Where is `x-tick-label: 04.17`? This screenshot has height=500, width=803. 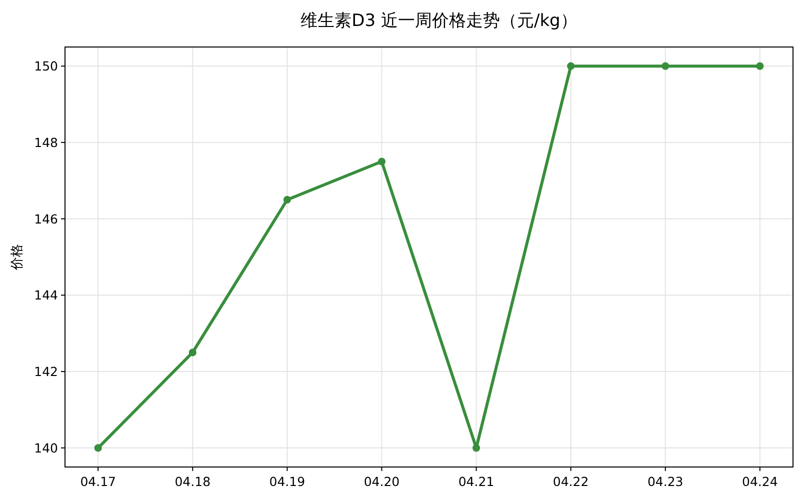
x-tick-label: 04.17 is located at coordinates (98, 481).